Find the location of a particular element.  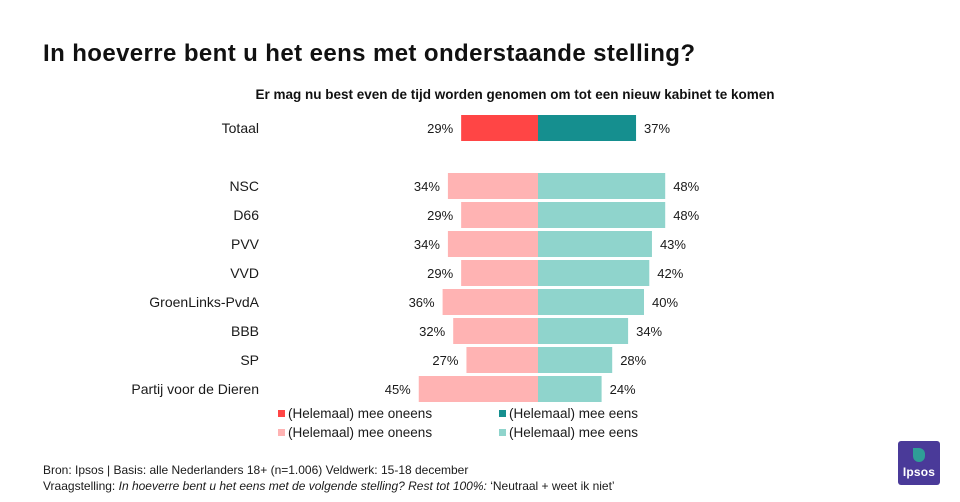

category-label: GroenLinks-PvdA is located at coordinates (204, 302).